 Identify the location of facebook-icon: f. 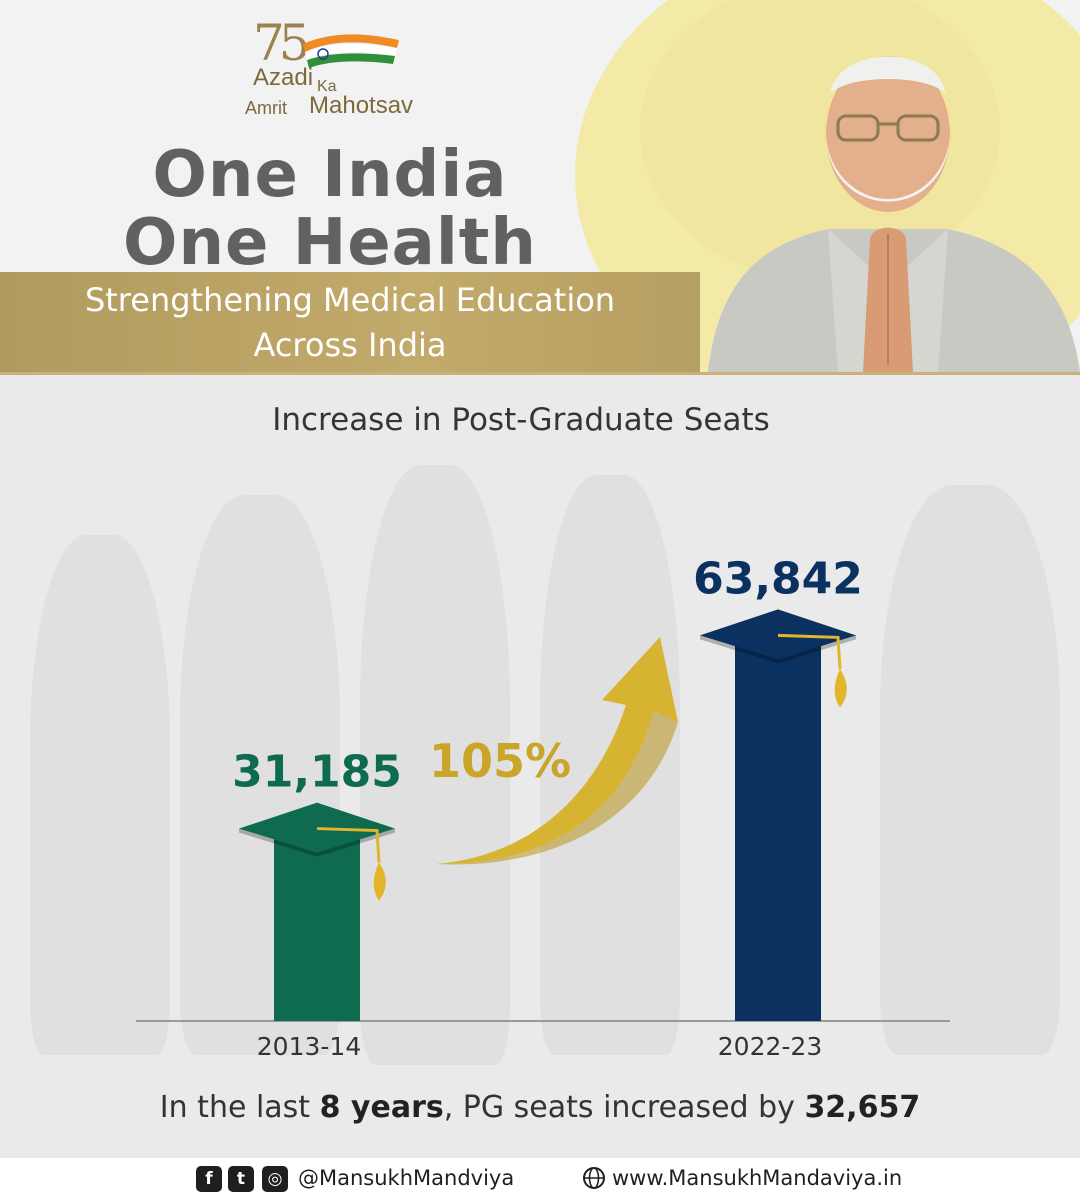
(209, 1179).